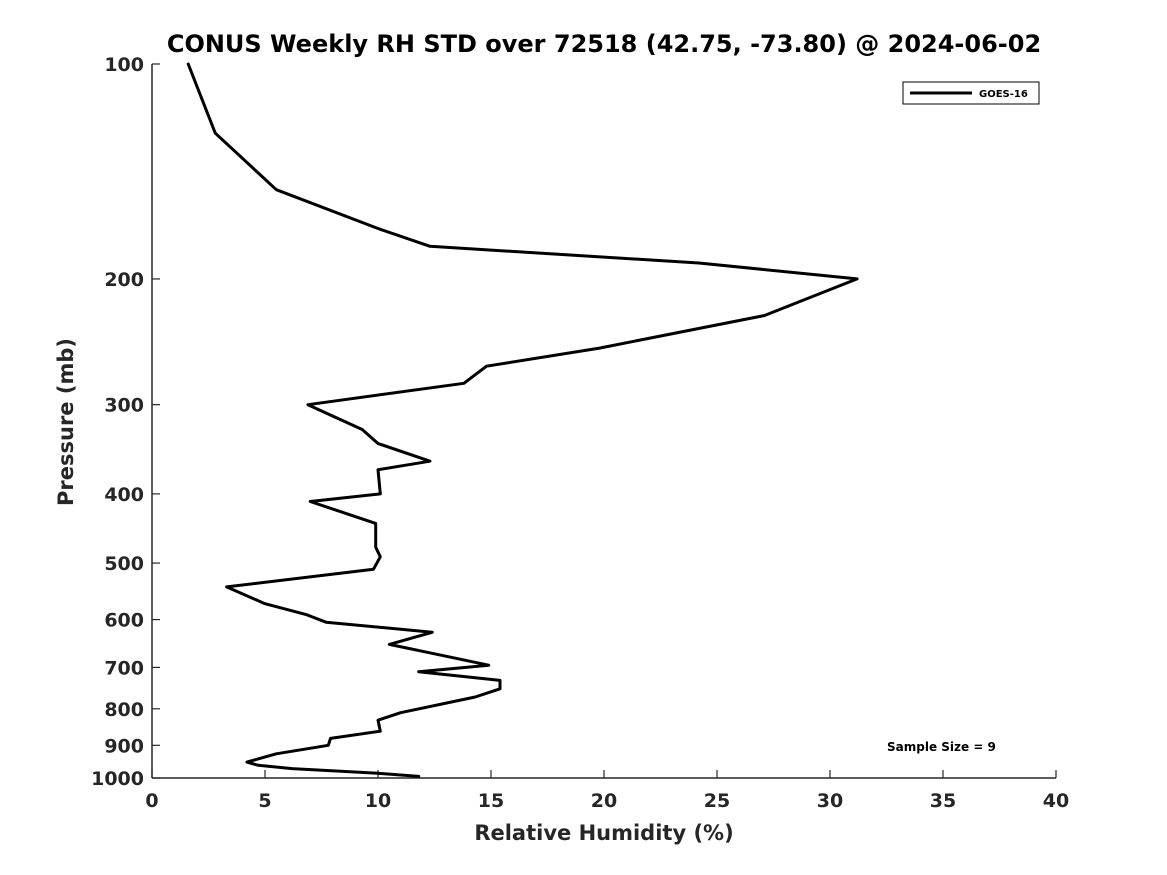 This screenshot has height=875, width=1167. What do you see at coordinates (124, 406) in the screenshot?
I see `y-tick-label: 300` at bounding box center [124, 406].